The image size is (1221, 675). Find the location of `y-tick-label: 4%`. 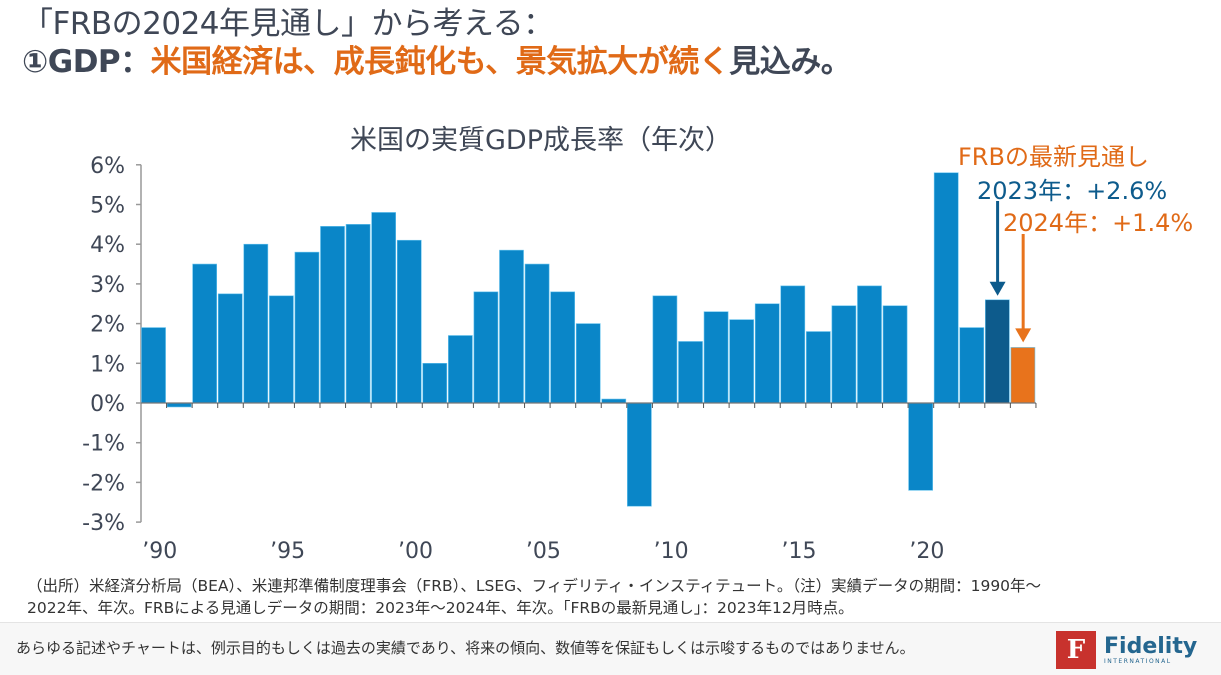

y-tick-label: 4% is located at coordinates (107, 245).